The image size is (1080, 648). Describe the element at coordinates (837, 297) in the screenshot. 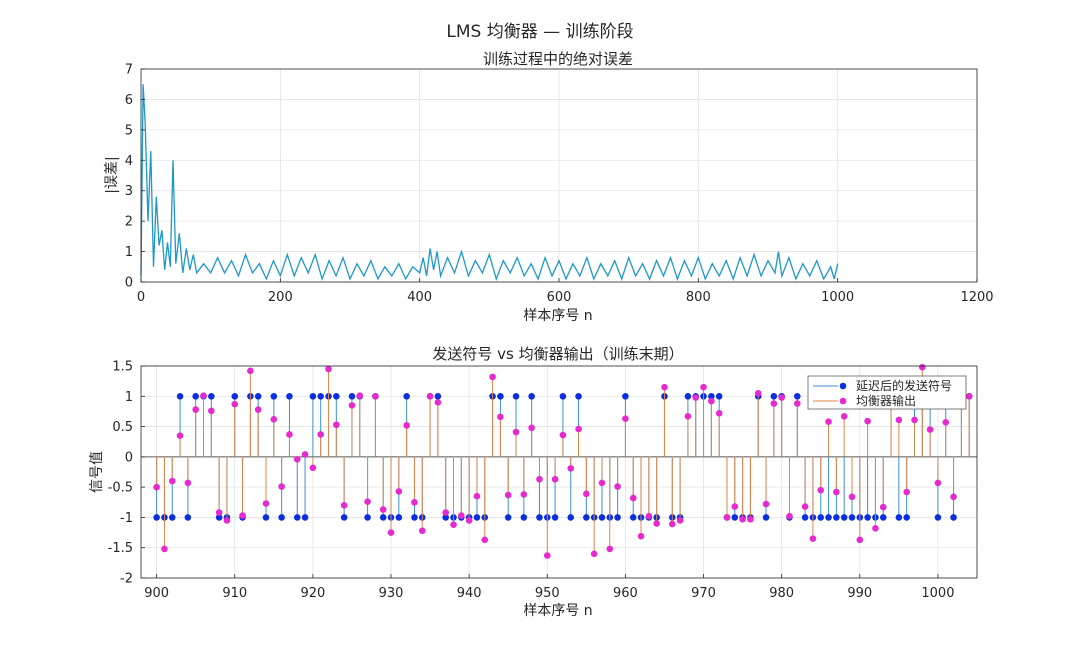

I see `error-x-tick-label: 1000` at that location.